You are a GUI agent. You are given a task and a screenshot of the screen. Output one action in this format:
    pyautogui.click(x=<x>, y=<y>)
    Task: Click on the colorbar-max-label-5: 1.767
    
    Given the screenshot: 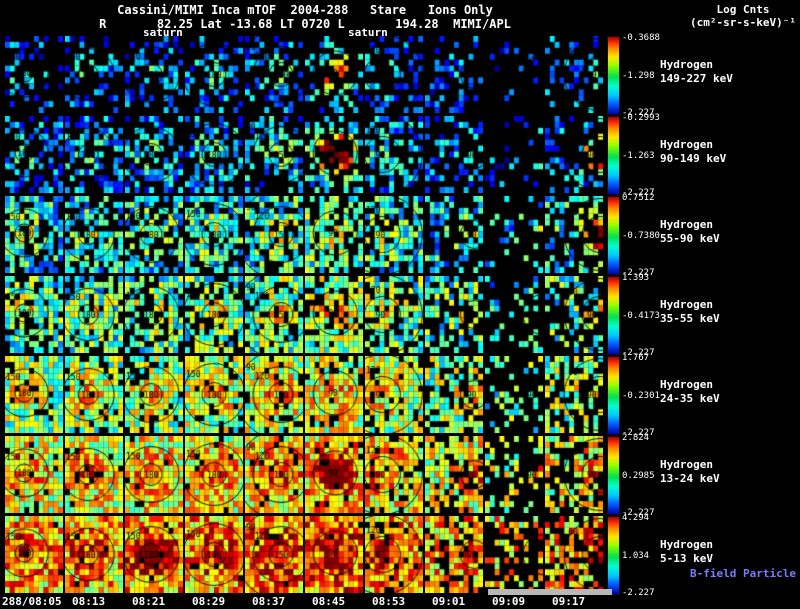 What is the action you would take?
    pyautogui.click(x=636, y=358)
    